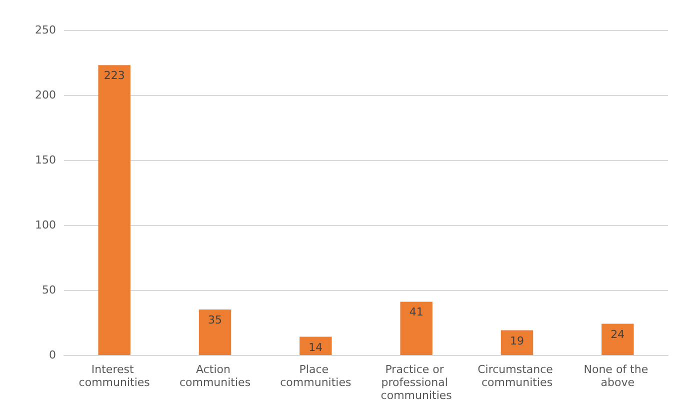 This screenshot has width=688, height=419. Describe the element at coordinates (517, 376) in the screenshot. I see `x-tick-label: Circumstance communities` at that location.